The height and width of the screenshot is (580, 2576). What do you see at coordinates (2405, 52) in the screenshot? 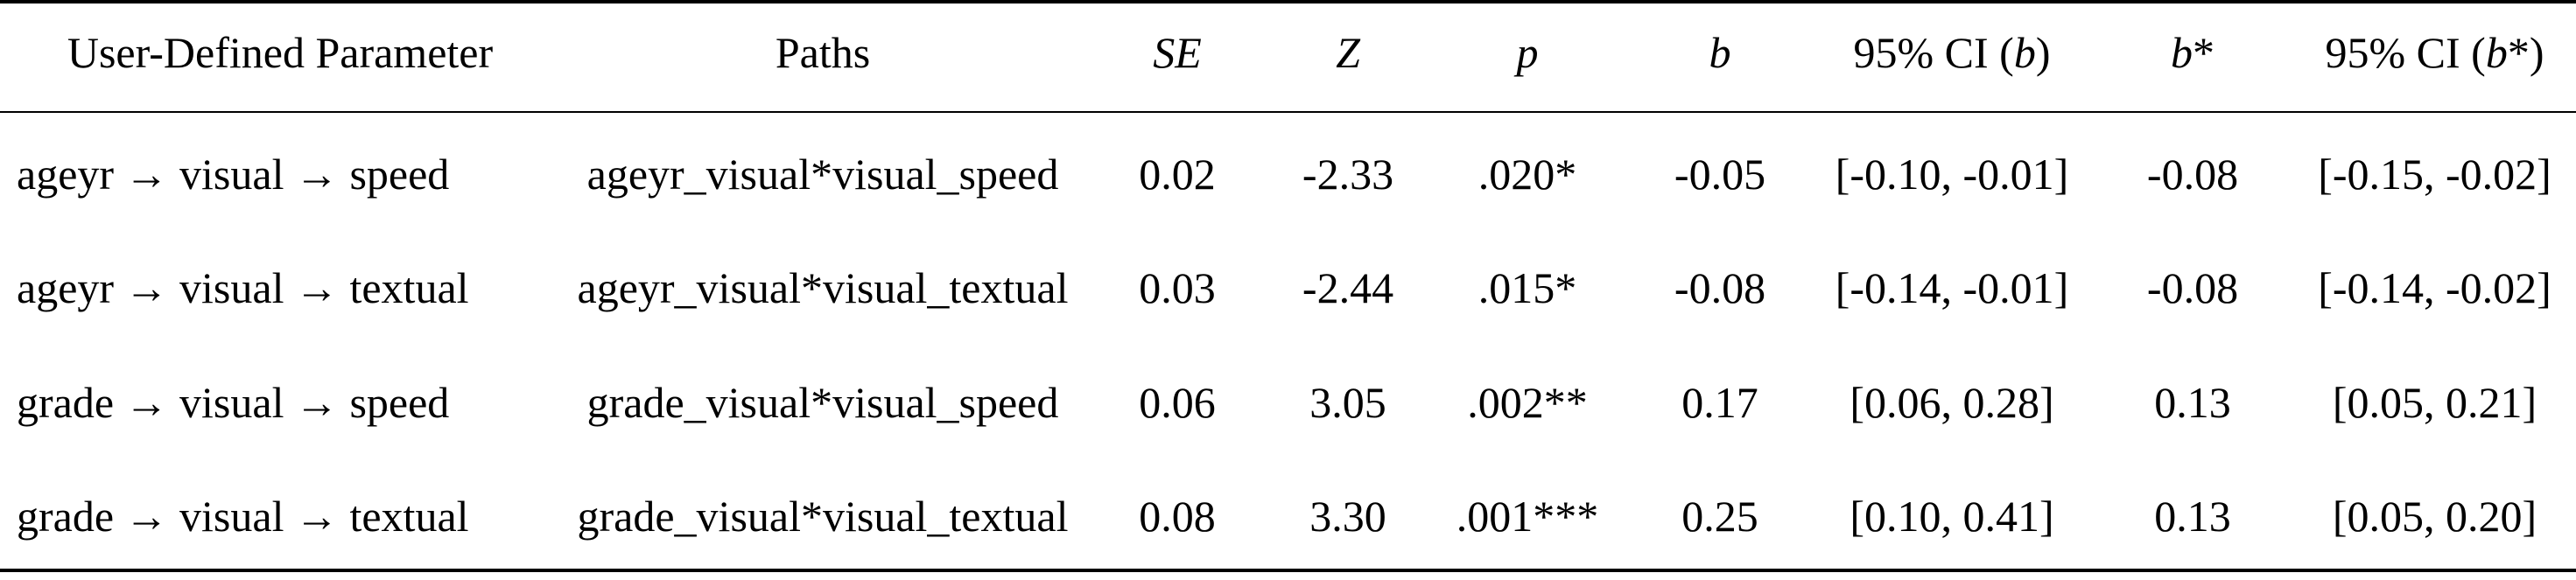
I see `ci-b-star-prefix: 95% CI (` at bounding box center [2405, 52].